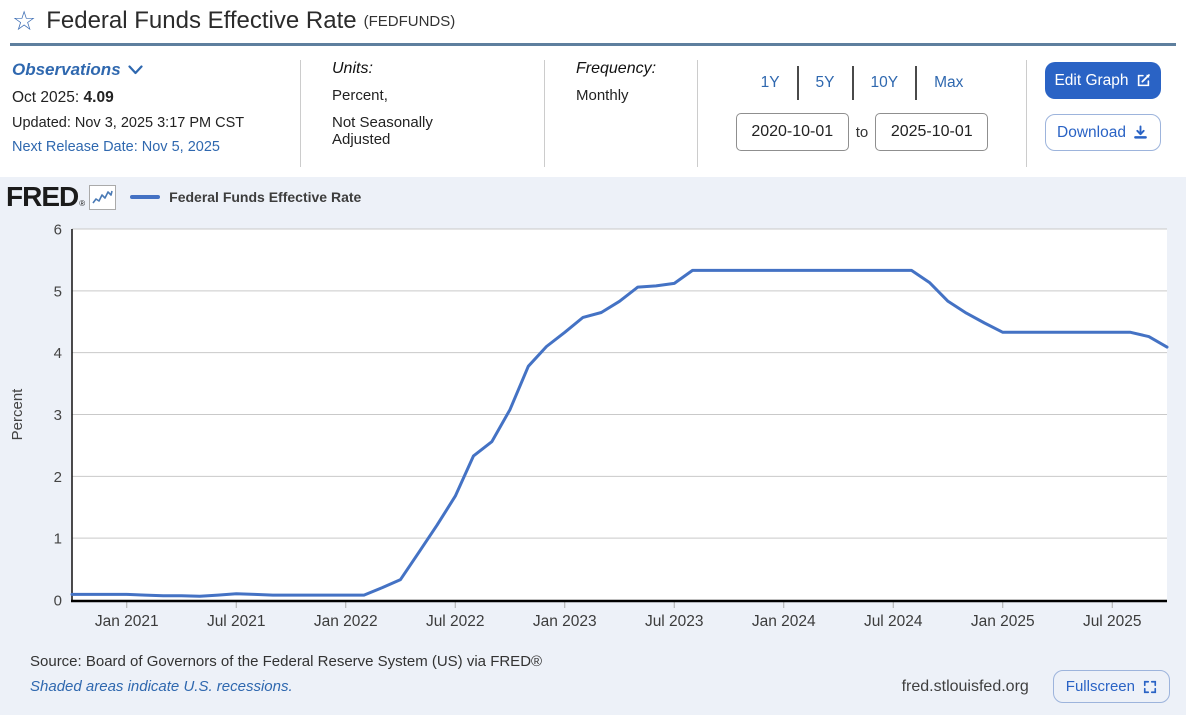 This screenshot has width=1186, height=720. I want to click on fullscreen-button: Fullscreen, so click(1111, 686).